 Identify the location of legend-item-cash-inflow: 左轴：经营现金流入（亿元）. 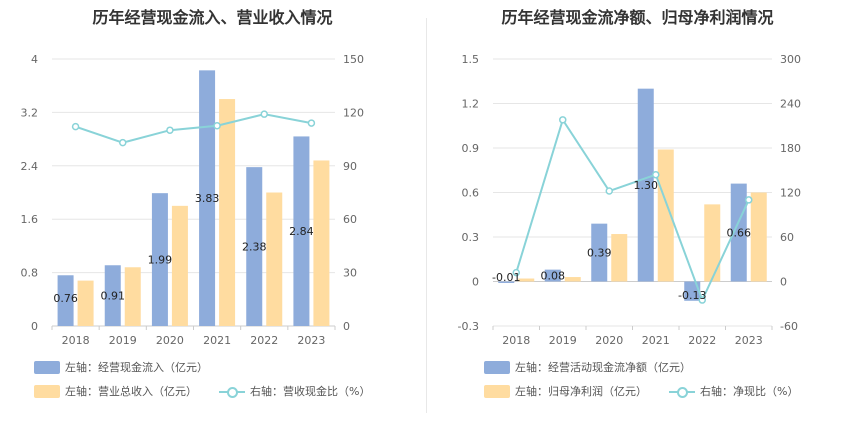
(121, 367).